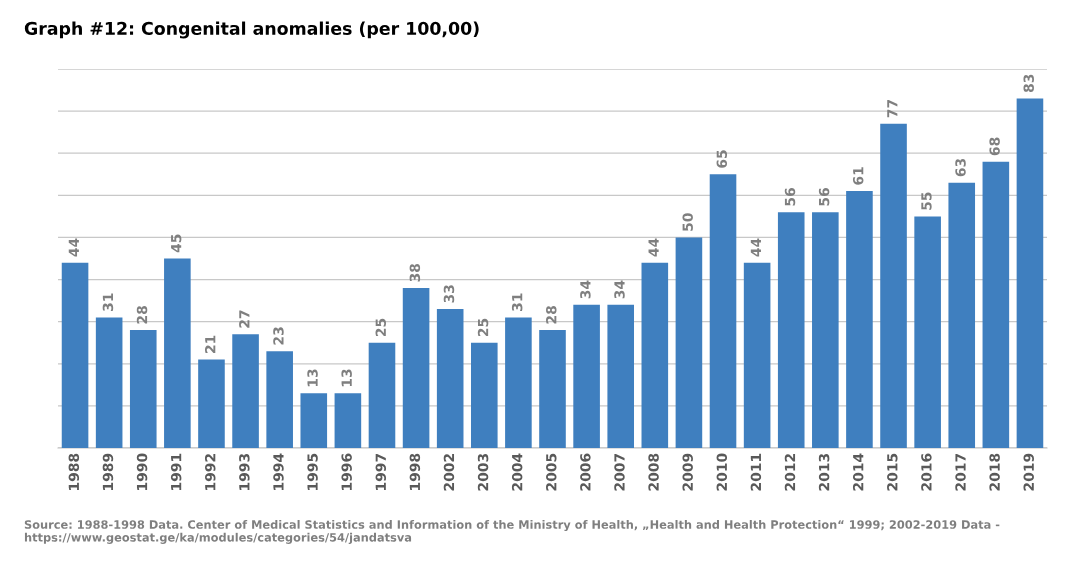 The width and height of the screenshot is (1080, 561). Describe the element at coordinates (251, 30) in the screenshot. I see `chart-title: Graph #12: Congenital anomalies (per 100,00)` at that location.